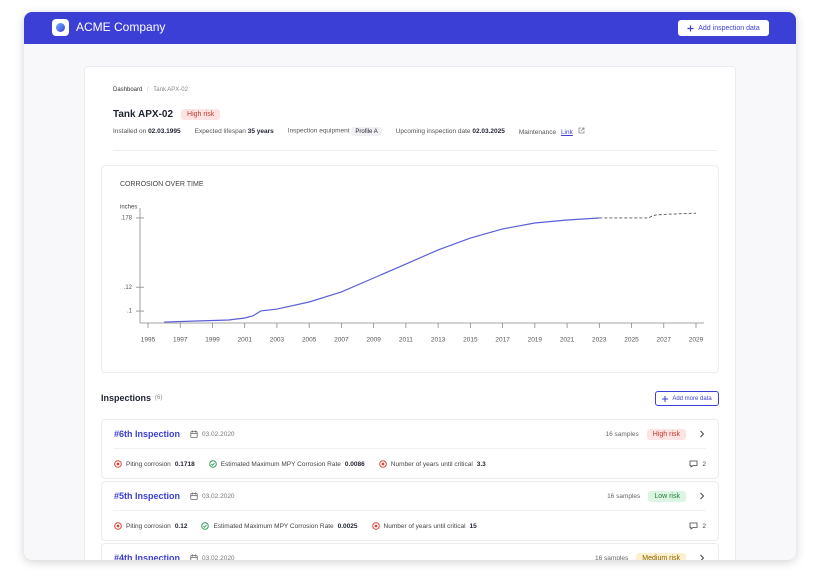 This screenshot has width=820, height=583. I want to click on x-tick-label: 2005, so click(309, 340).